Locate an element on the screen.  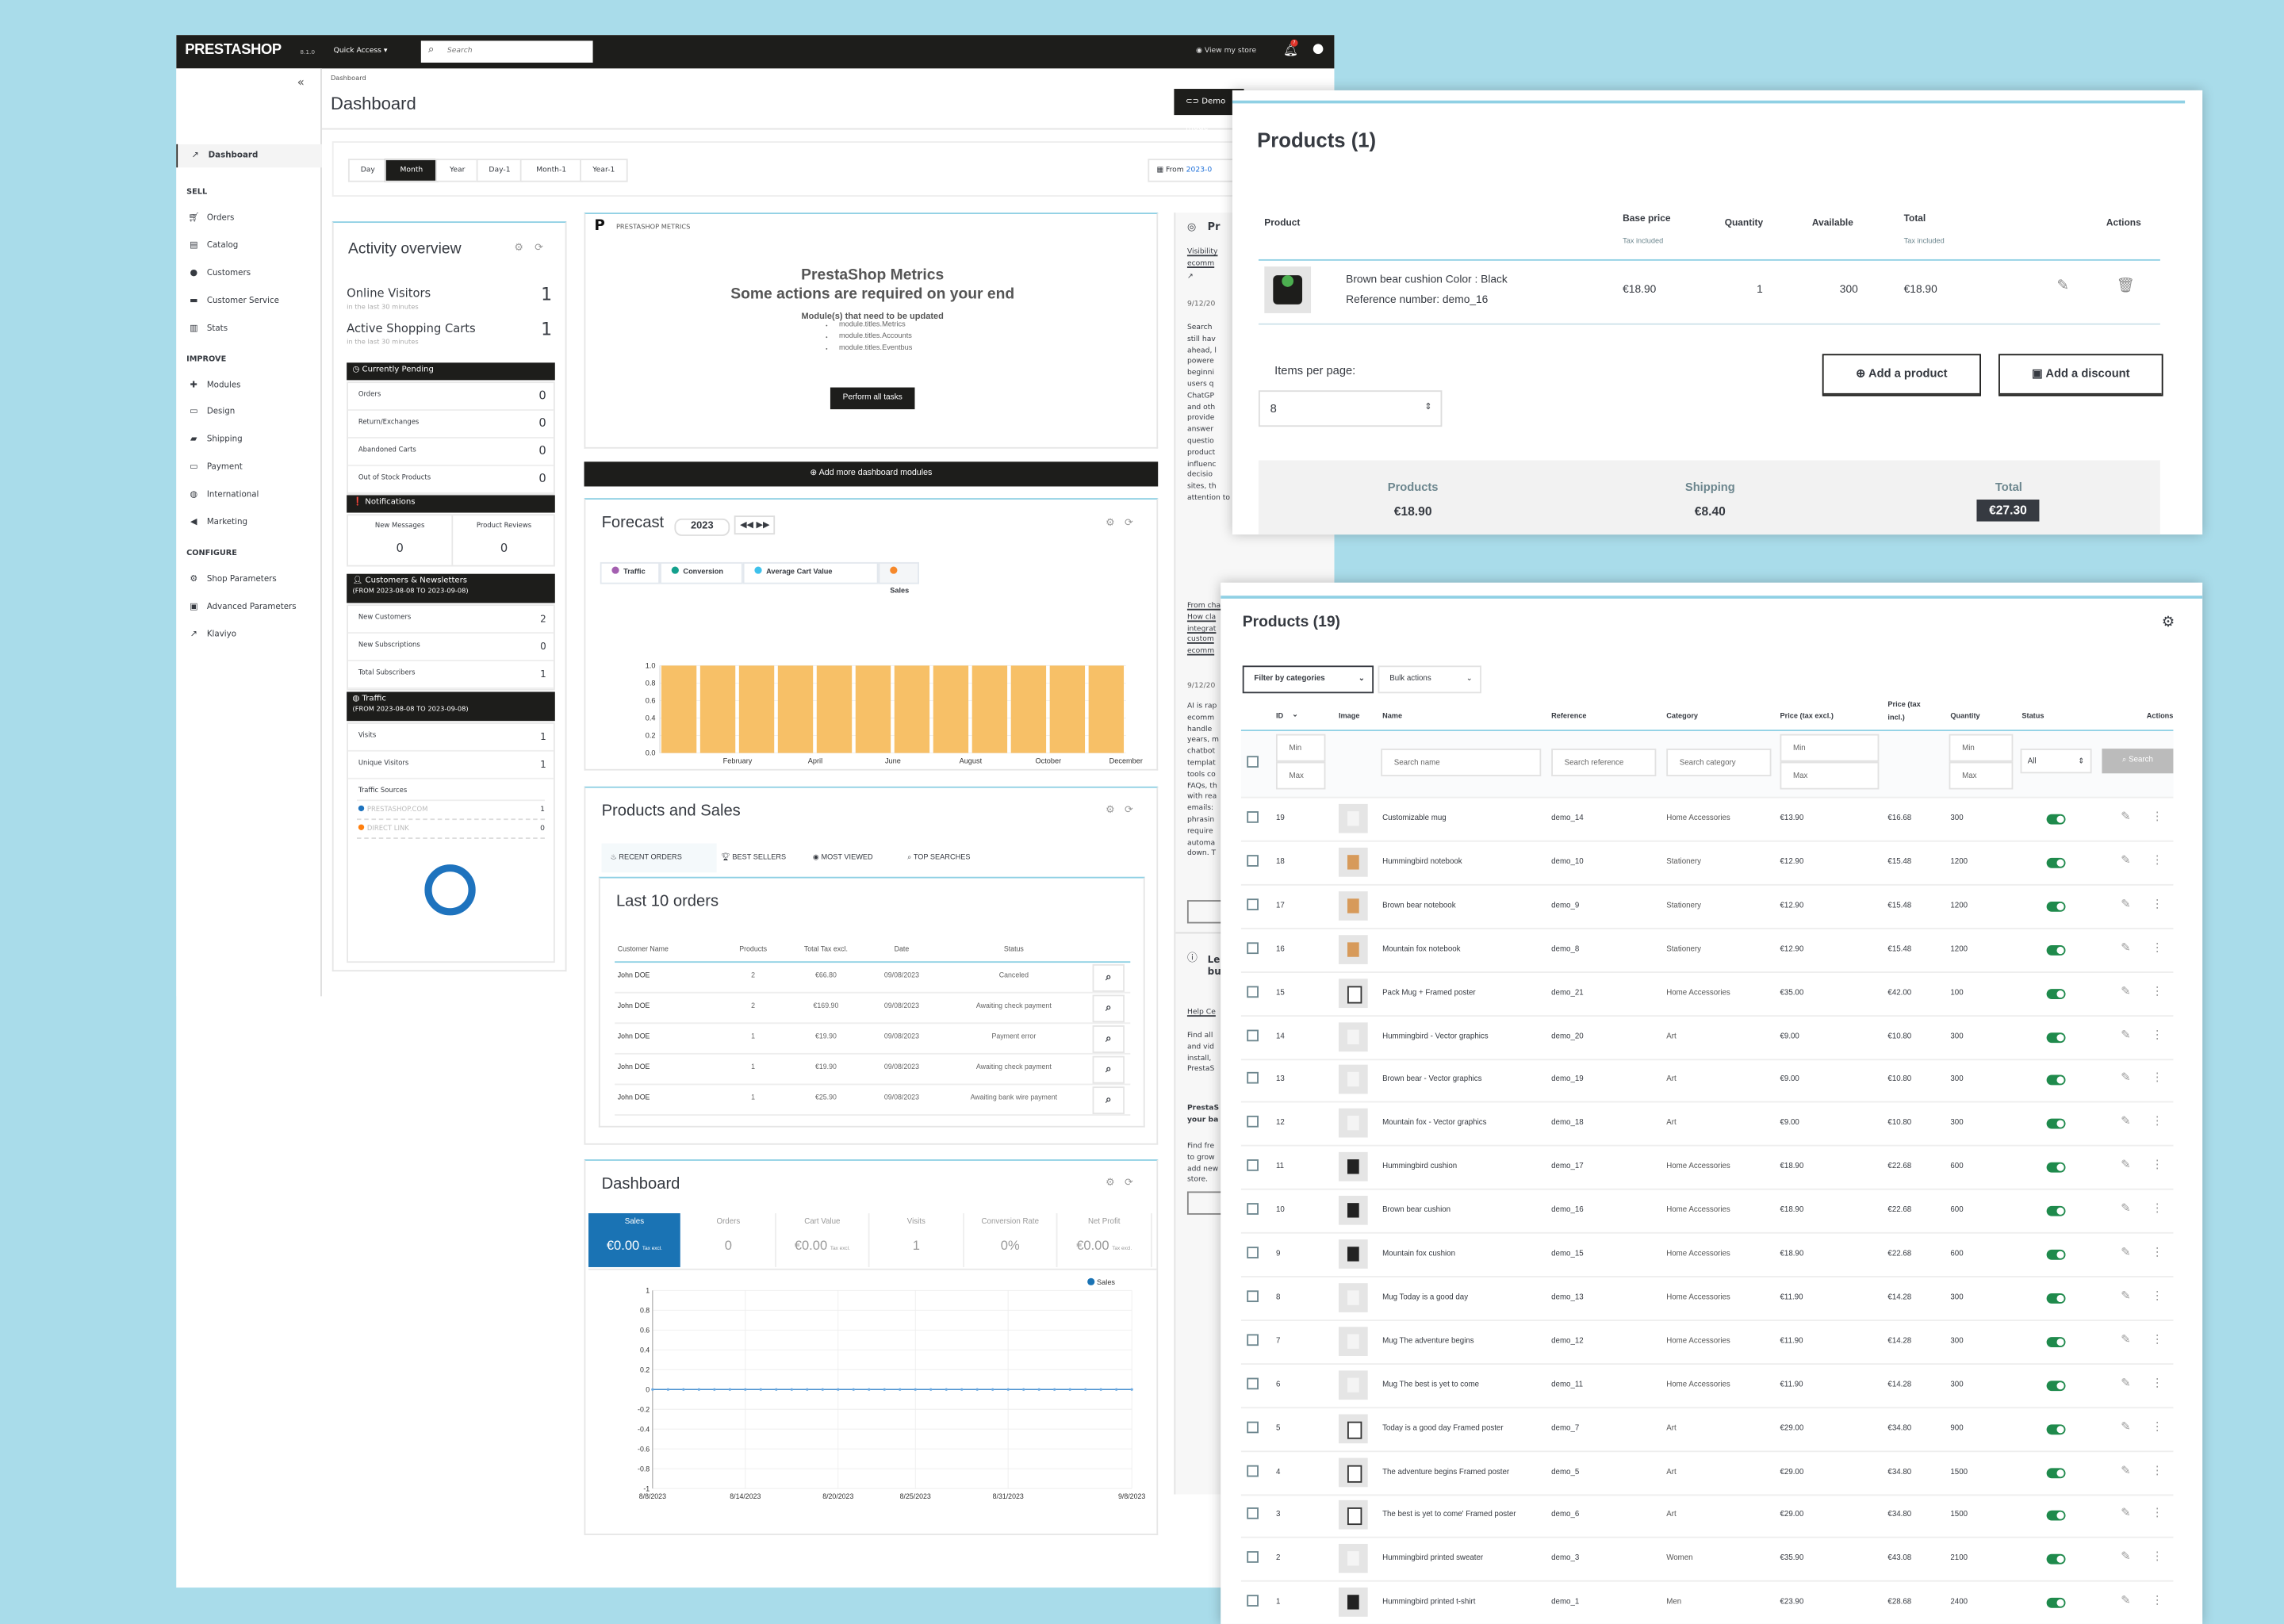
date-button-year: Year is located at coordinates (457, 170).